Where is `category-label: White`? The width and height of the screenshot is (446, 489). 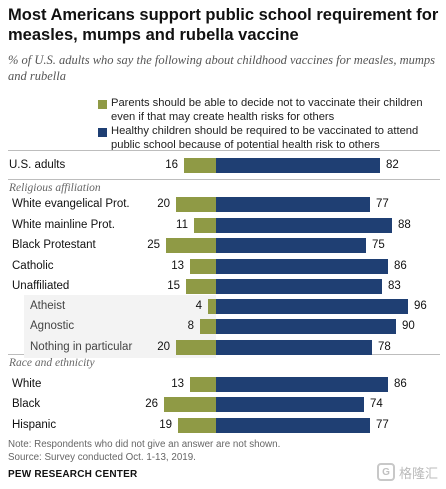 category-label: White is located at coordinates (27, 384).